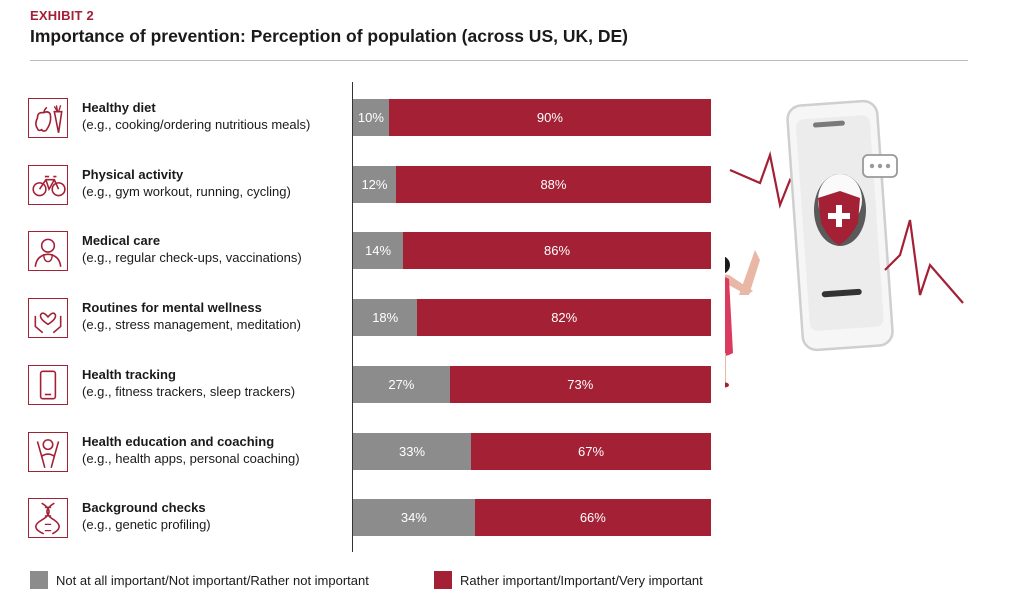 This screenshot has height=607, width=1024. I want to click on legend-swatch-gray, so click(39, 580).